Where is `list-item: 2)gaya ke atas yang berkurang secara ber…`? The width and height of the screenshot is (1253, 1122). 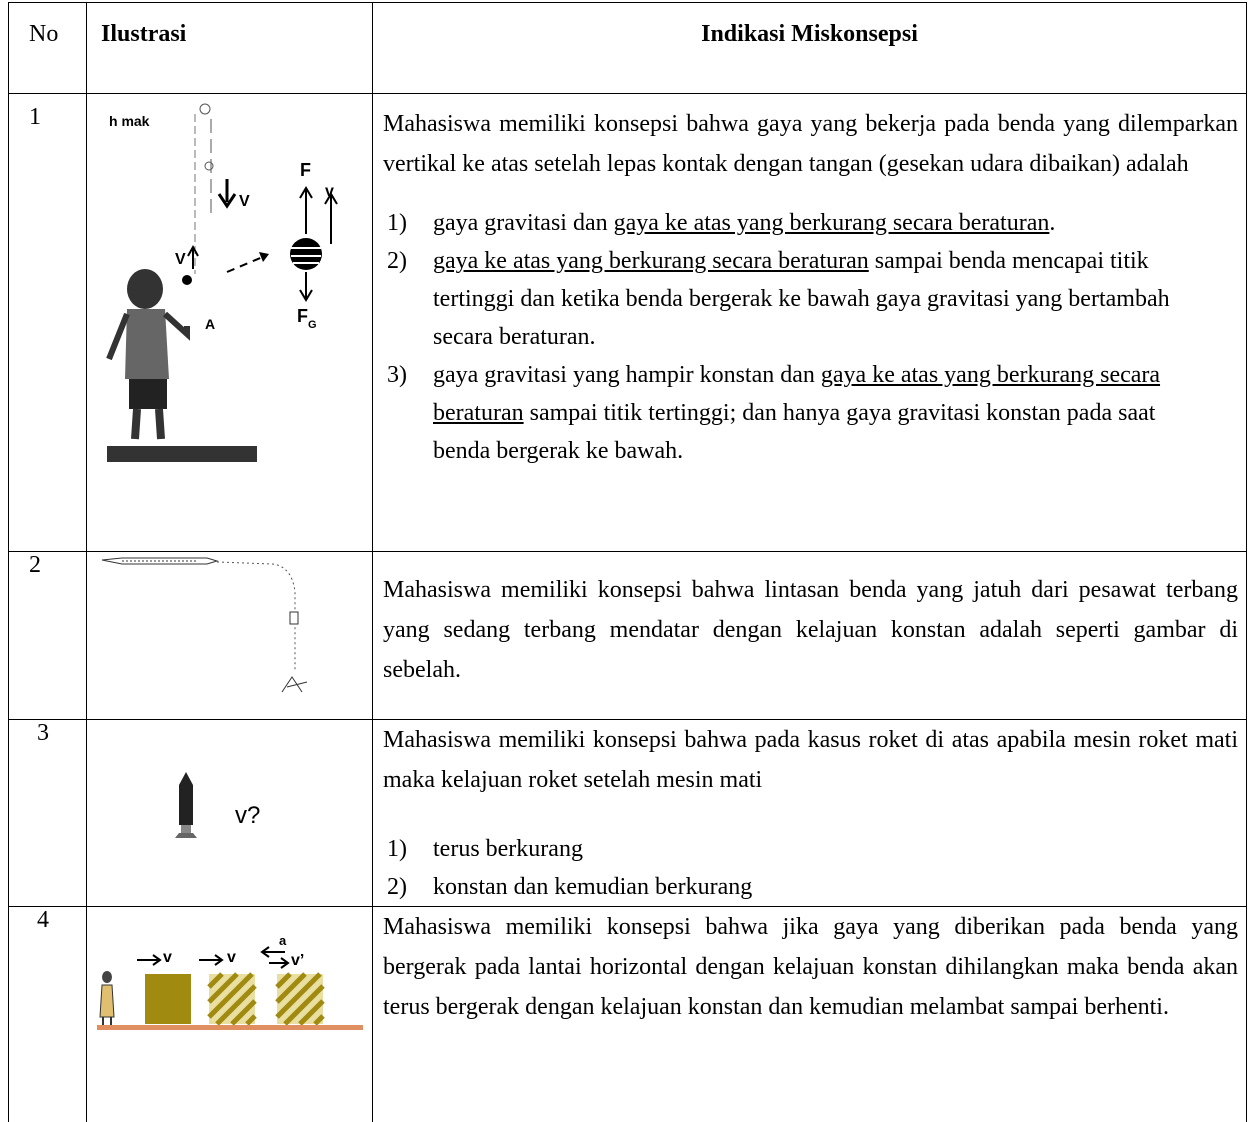
list-item: 2)gaya ke atas yang berkurang secara ber… is located at coordinates (809, 299).